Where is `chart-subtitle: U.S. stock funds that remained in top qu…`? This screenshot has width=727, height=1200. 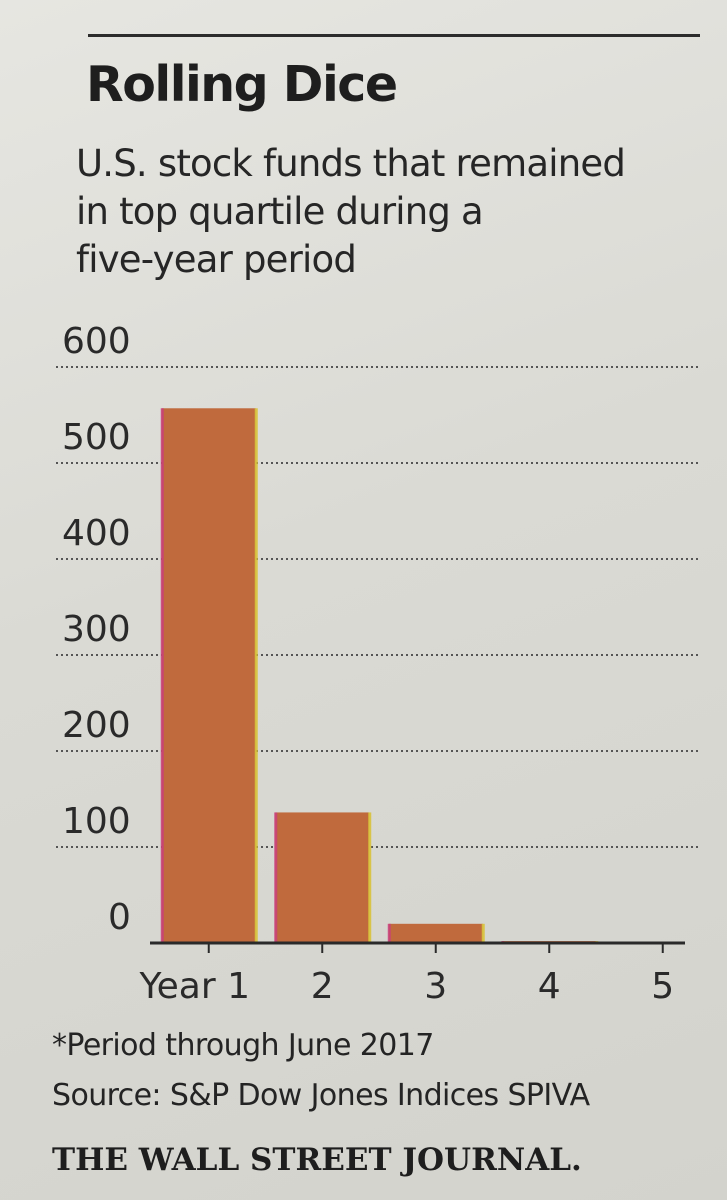
chart-subtitle: U.S. stock funds that remained in top qu… is located at coordinates (351, 211).